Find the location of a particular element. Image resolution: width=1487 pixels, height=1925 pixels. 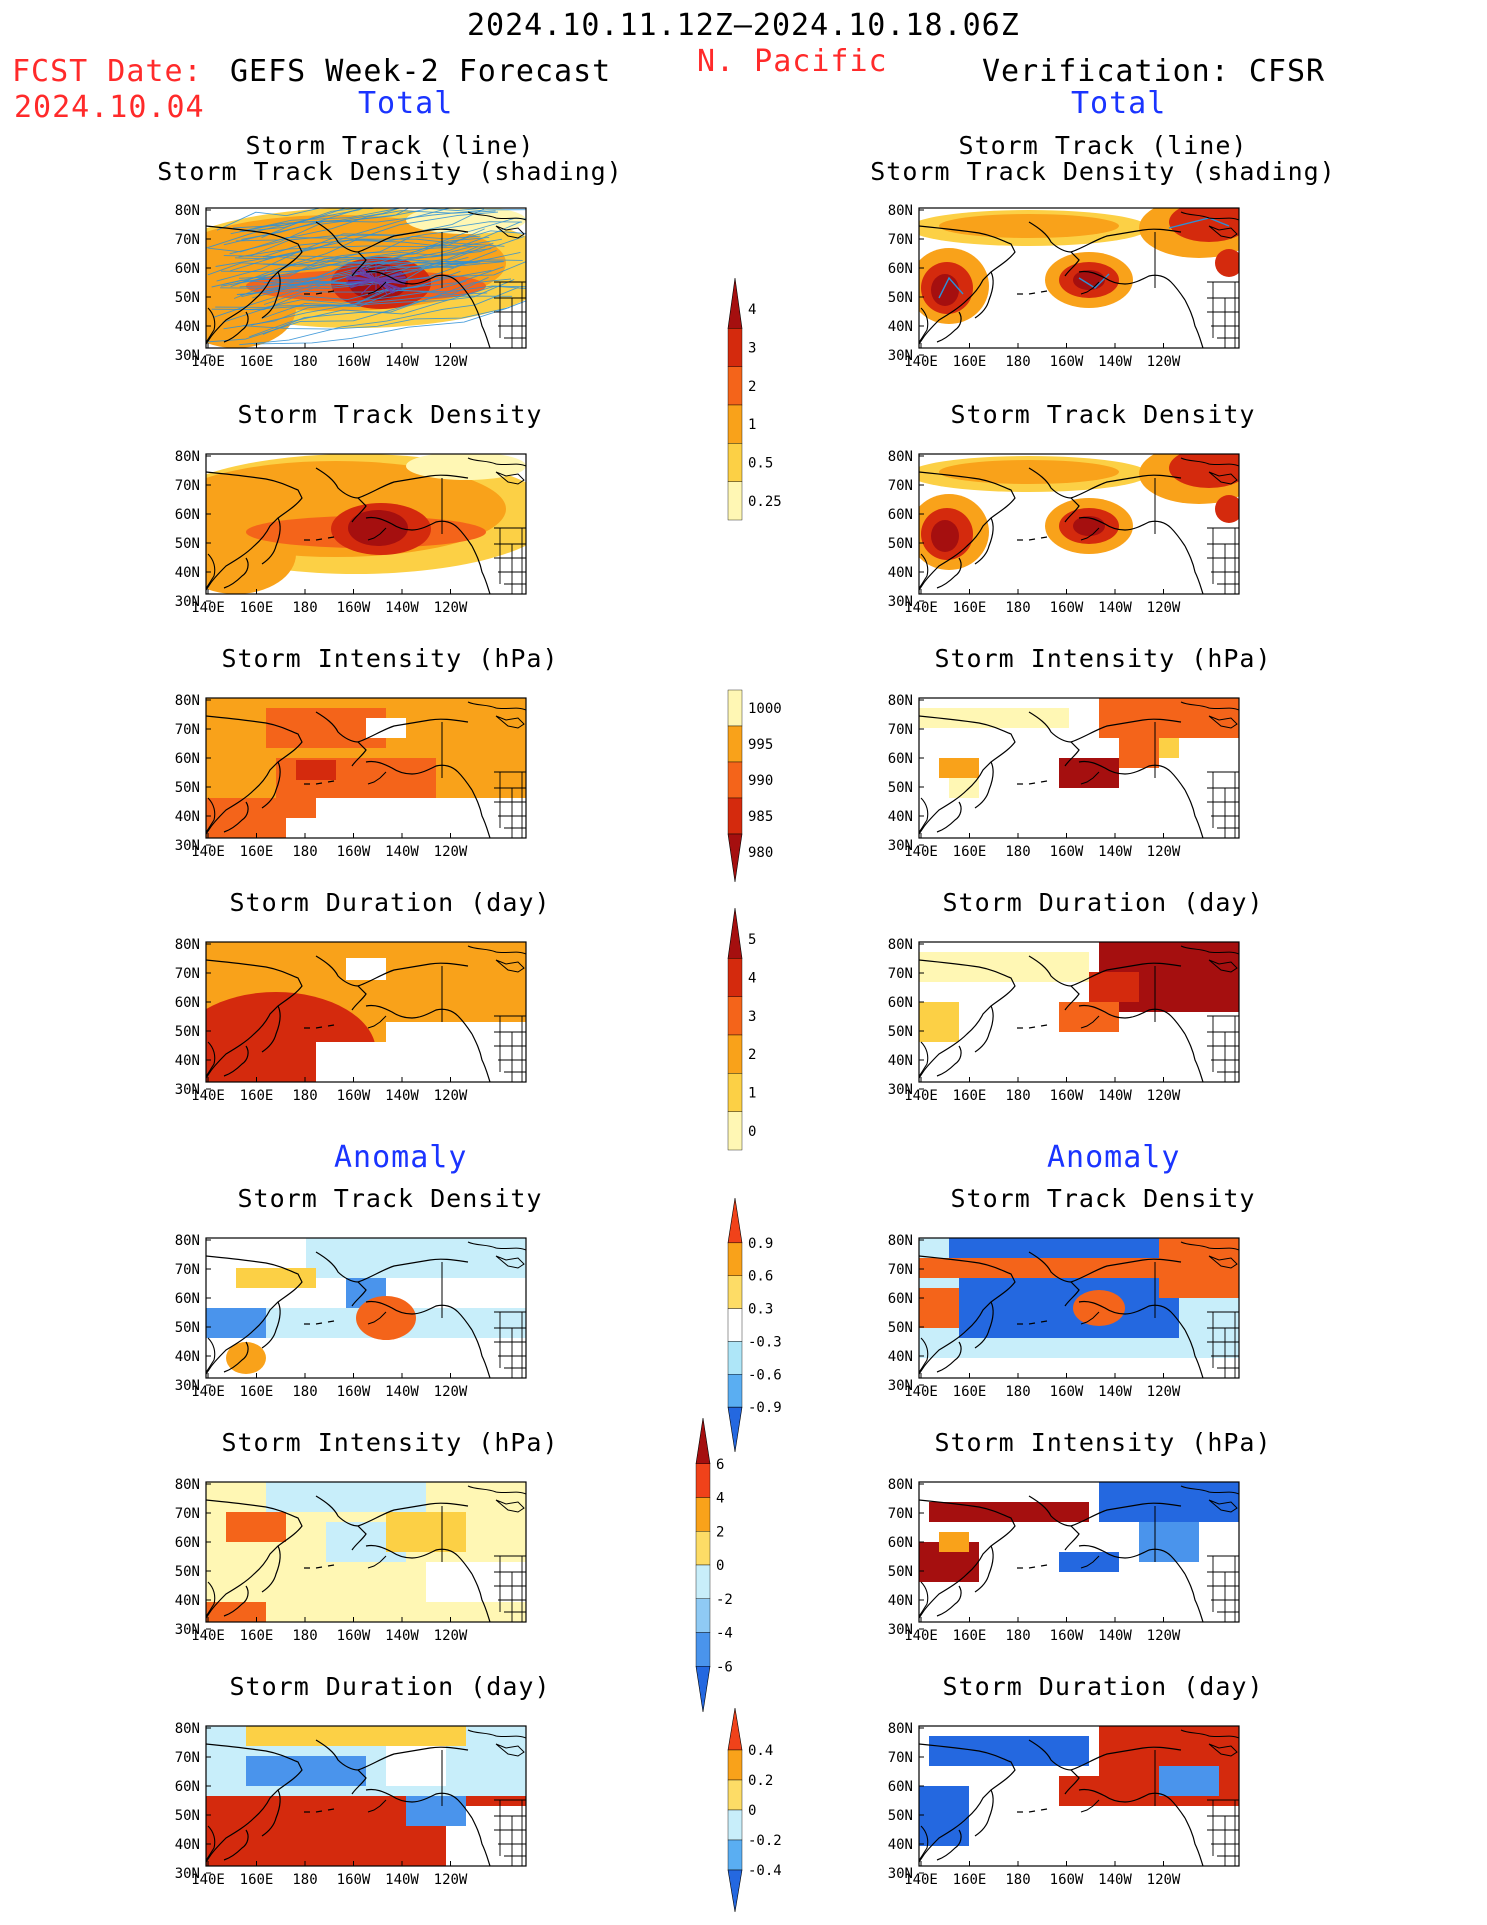

lon-tick-label: 140E is located at coordinates (208, 1096).